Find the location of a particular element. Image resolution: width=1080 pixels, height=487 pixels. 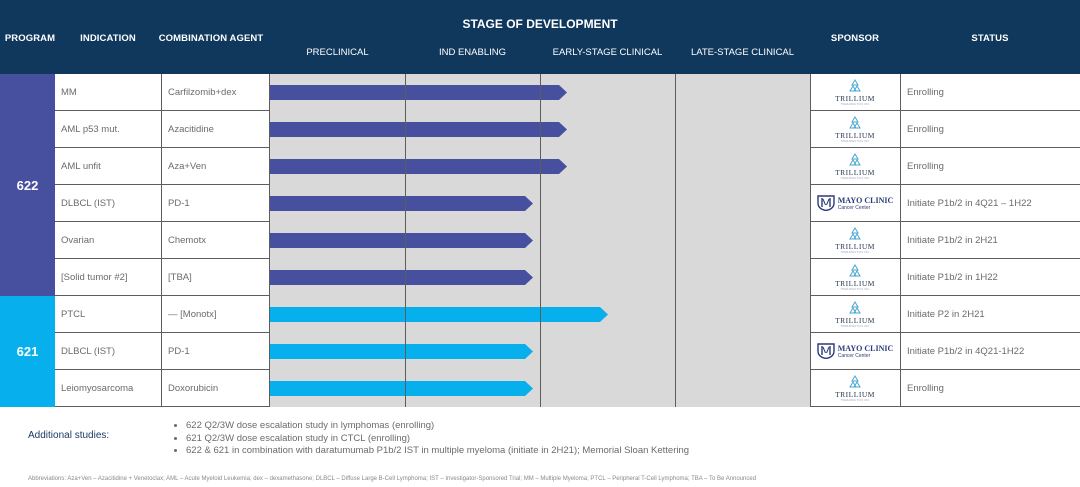

mayo-name: MAYO CLINIC is located at coordinates (865, 348).